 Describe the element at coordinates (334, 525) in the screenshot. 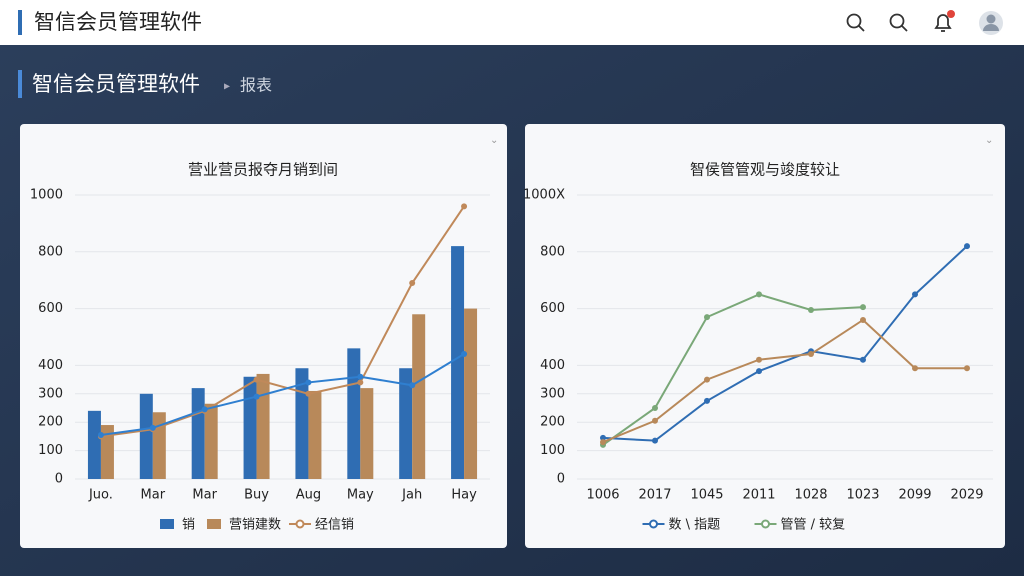

I see `legend-label: 经信销` at that location.